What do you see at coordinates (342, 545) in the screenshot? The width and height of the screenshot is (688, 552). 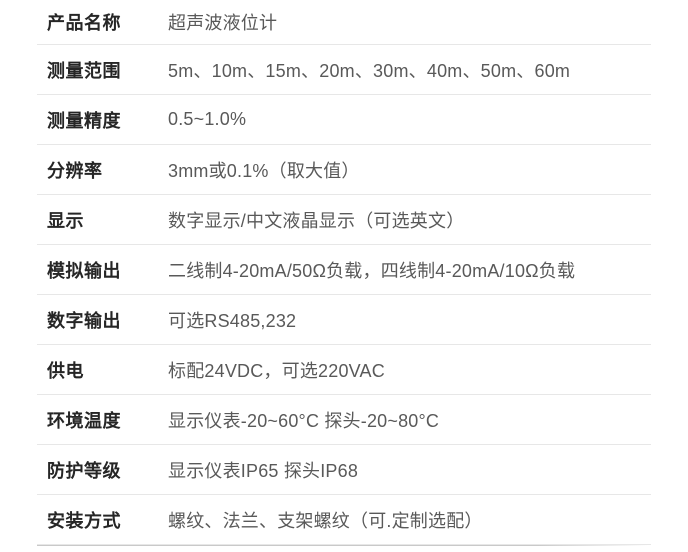 I see `bottom-divider` at bounding box center [342, 545].